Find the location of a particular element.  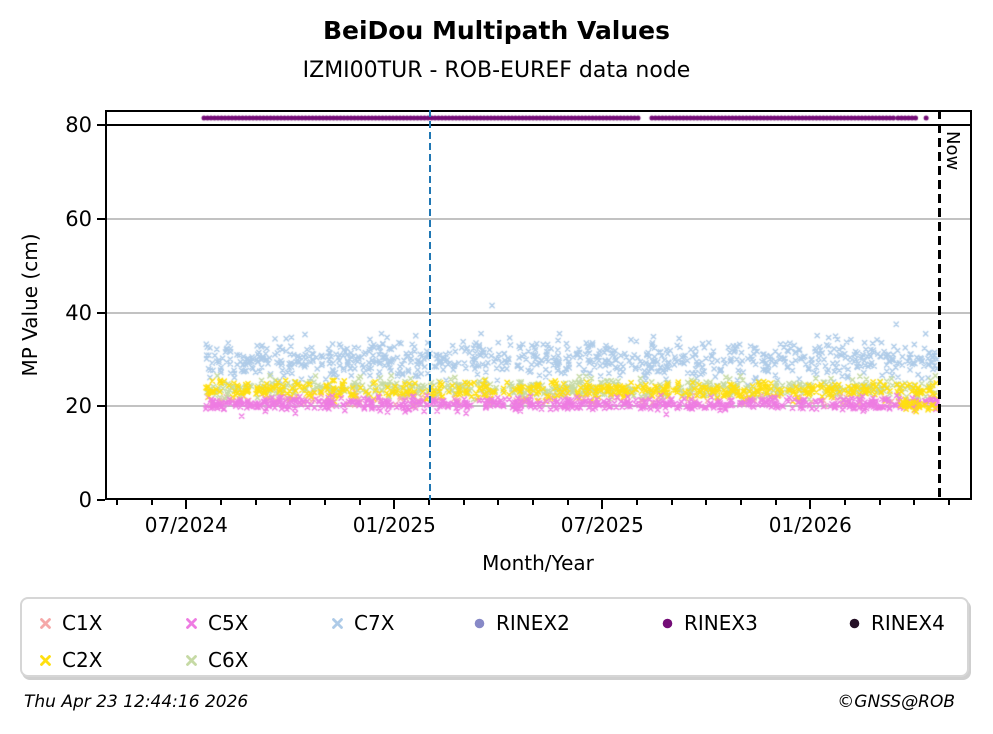

chart-subtitle: IZMI00TUR - ROB-EUREF data node is located at coordinates (496, 70).